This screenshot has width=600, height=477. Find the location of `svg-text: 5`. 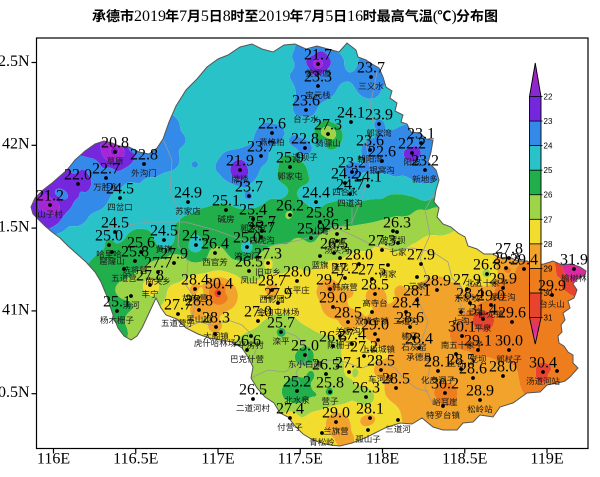

svg-text: 5 is located at coordinates (329, 16).